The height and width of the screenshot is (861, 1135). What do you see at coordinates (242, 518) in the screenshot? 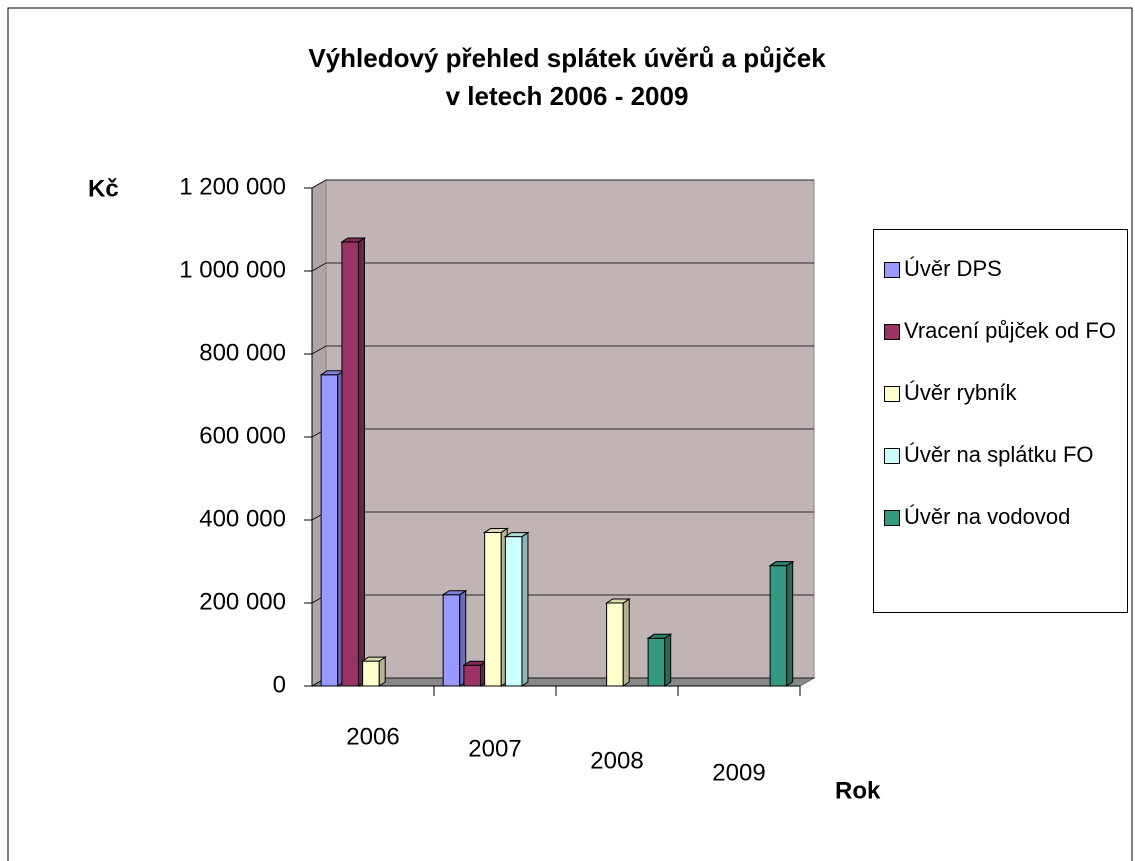
I see `y-tick-label: 400 000` at bounding box center [242, 518].